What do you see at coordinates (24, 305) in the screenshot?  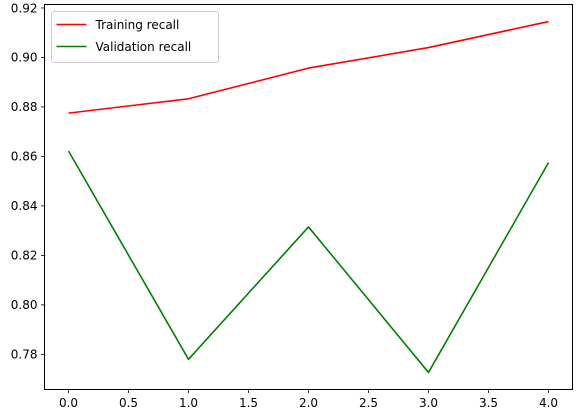 I see `y-tick-label: 0.80` at bounding box center [24, 305].